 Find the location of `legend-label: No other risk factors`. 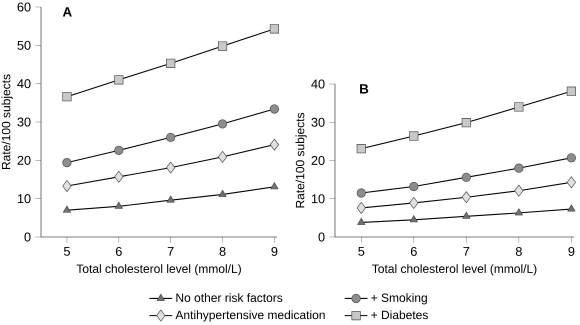

legend-label: No other risk factors is located at coordinates (229, 297).